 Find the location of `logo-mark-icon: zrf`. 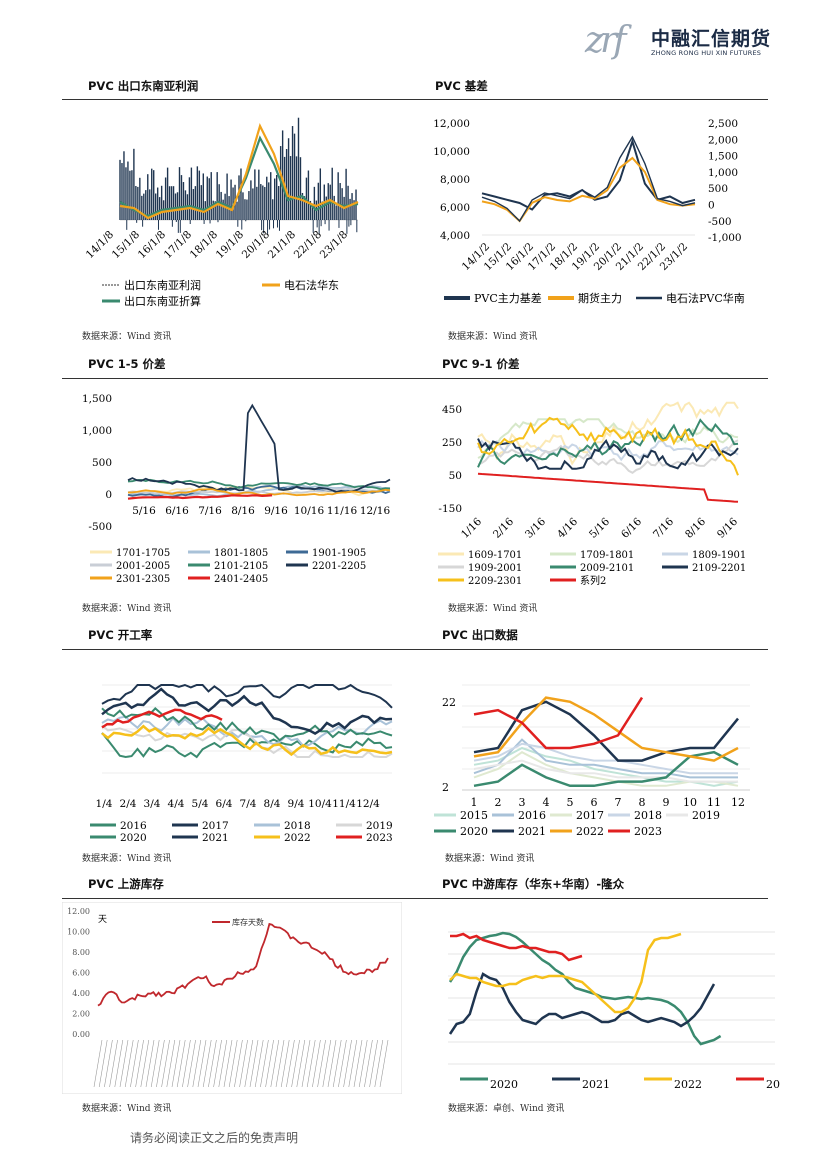

logo-mark-icon: zrf is located at coordinates (605, 40).